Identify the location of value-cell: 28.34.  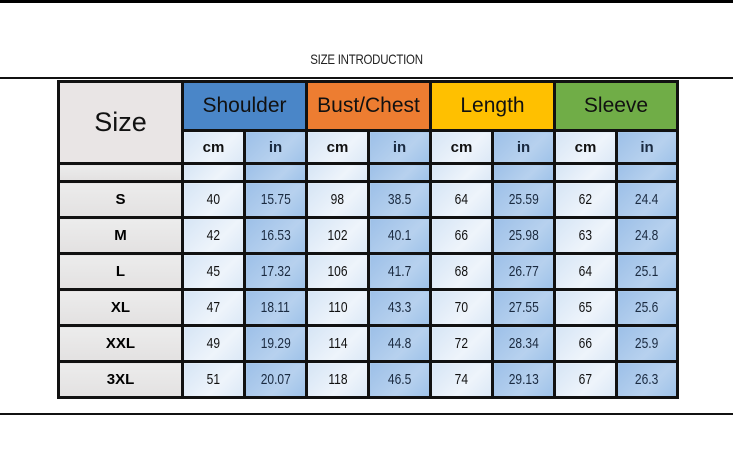
(523, 343).